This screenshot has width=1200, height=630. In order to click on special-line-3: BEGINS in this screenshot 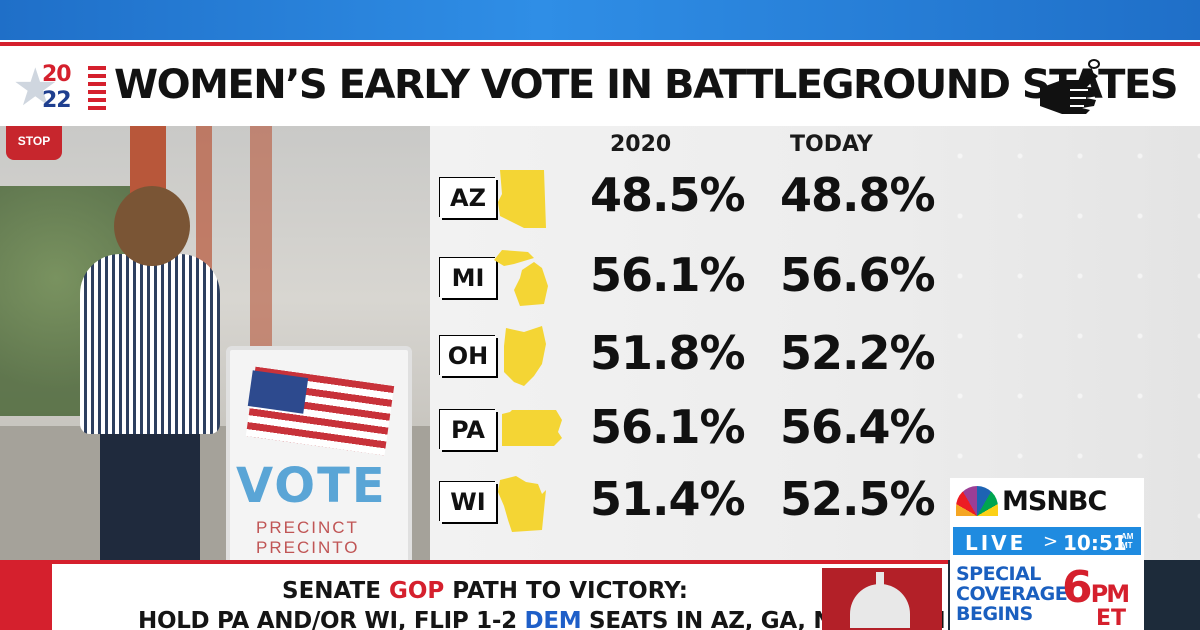, I will do `click(994, 614)`.